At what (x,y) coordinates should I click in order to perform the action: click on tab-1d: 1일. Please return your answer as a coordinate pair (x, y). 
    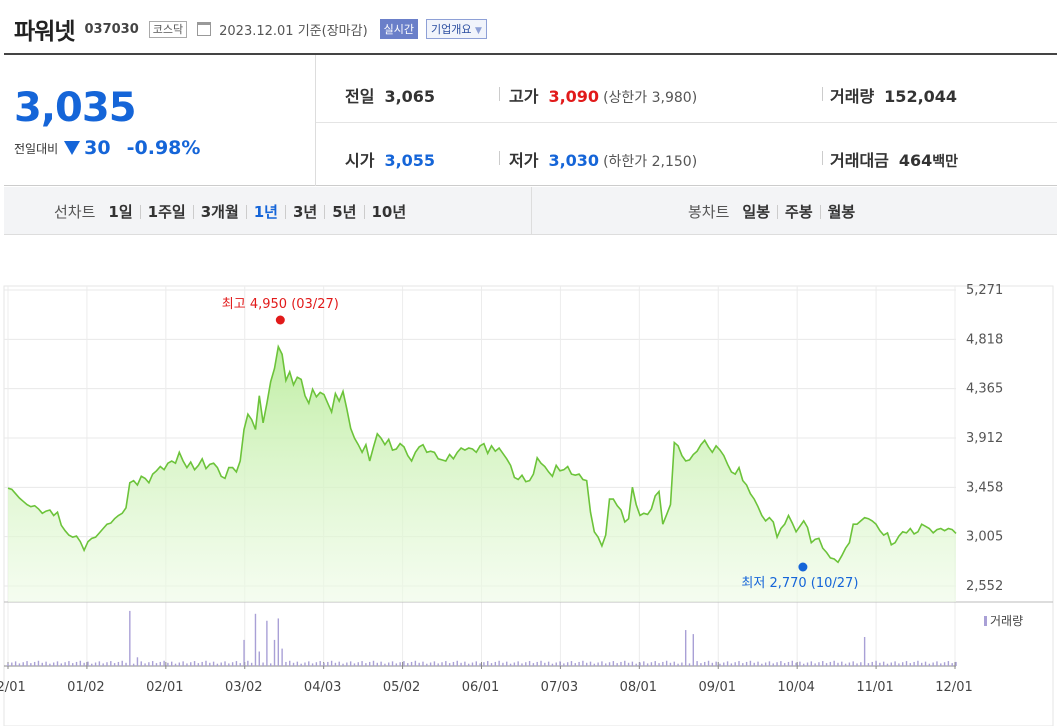
    Looking at the image, I should click on (120, 211).